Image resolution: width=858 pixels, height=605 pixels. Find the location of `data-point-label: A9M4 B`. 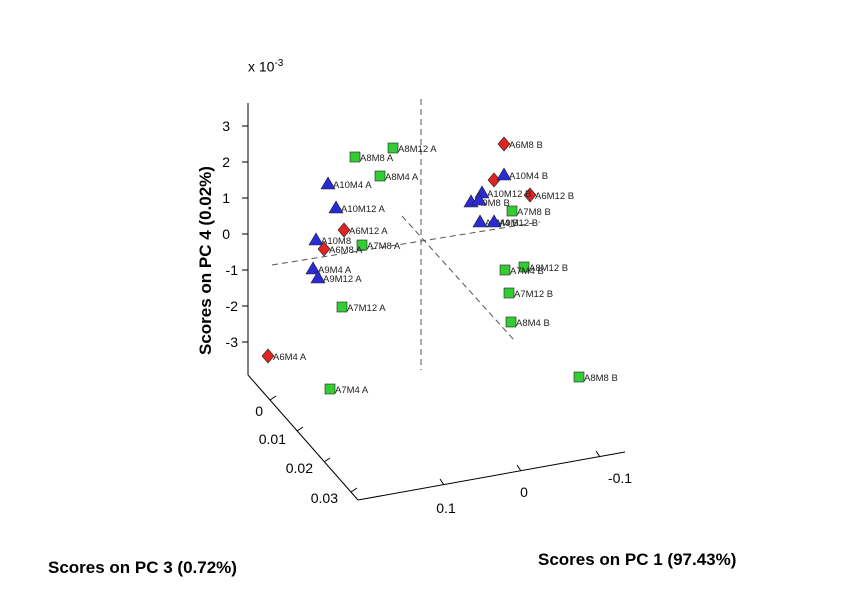

data-point-label: A9M4 B is located at coordinates (502, 223).